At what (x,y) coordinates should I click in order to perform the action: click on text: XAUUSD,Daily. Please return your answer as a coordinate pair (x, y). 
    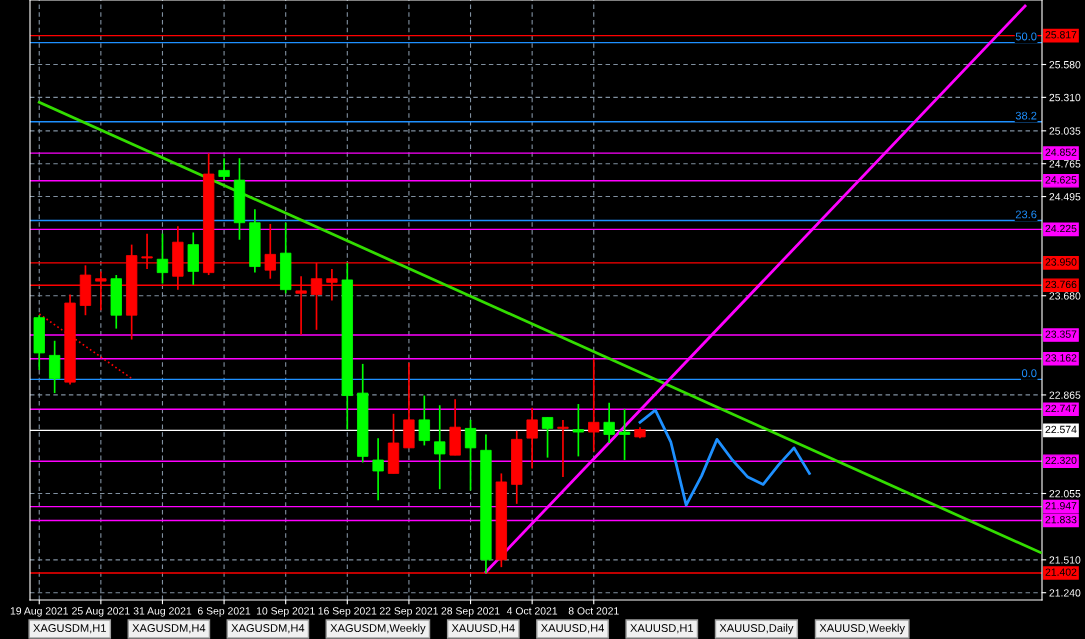
    Looking at the image, I should click on (756, 629).